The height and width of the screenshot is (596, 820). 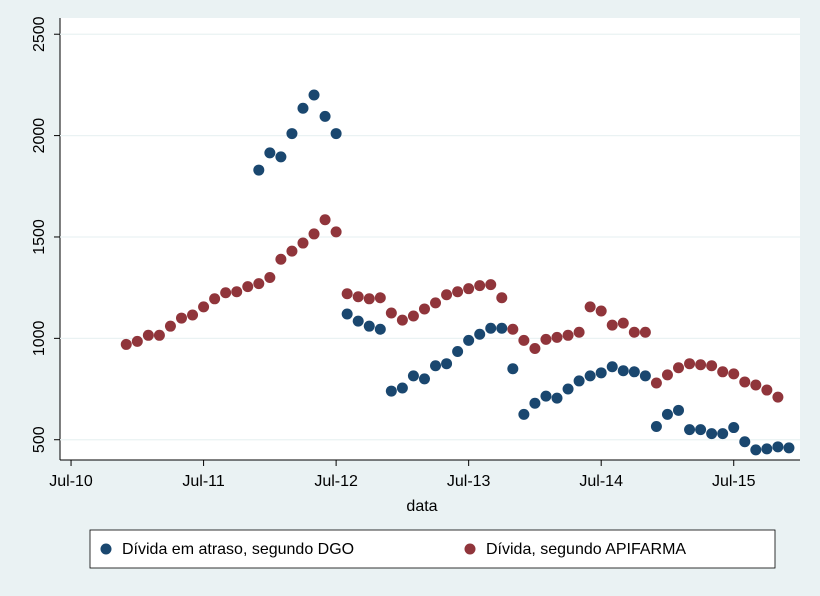 What do you see at coordinates (421, 506) in the screenshot?
I see `x-axis-label: data` at bounding box center [421, 506].